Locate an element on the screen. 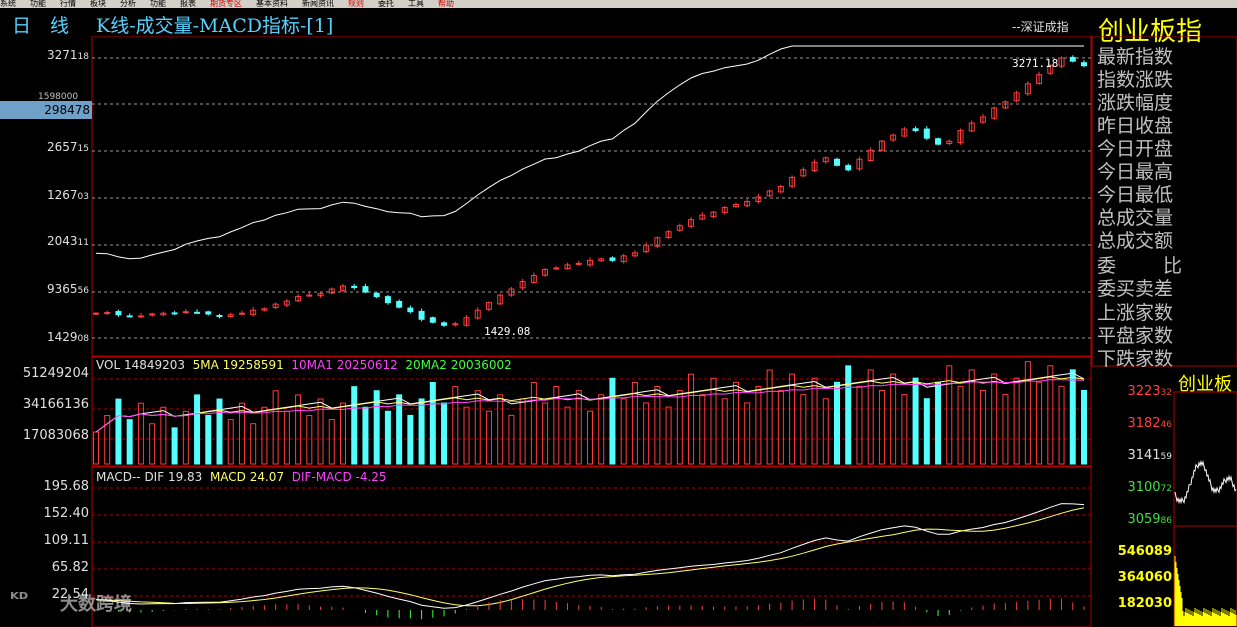 The width and height of the screenshot is (1237, 627). volume-ma-line is located at coordinates (590, 404).